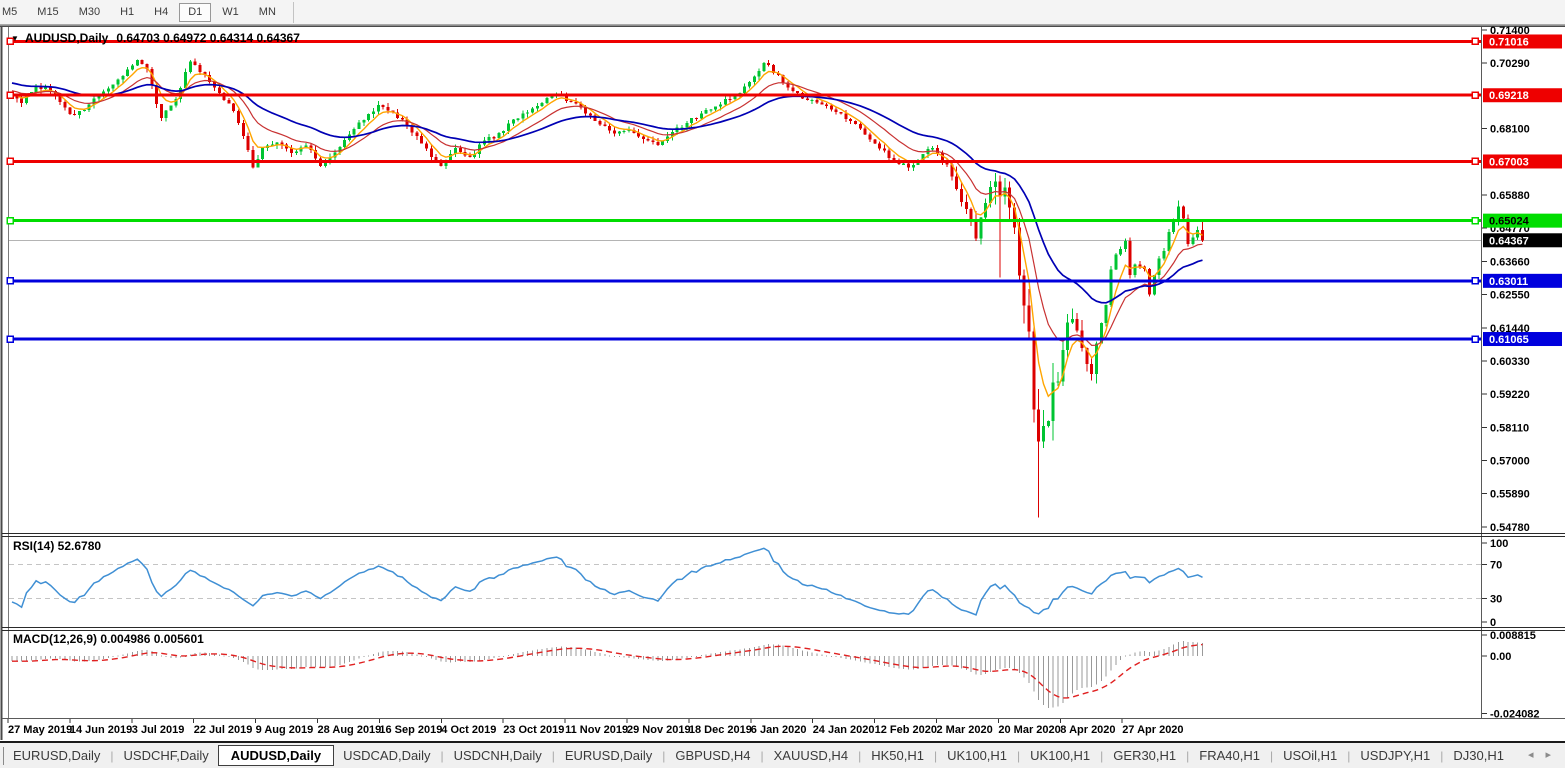  I want to click on tabs-scroll-right-icon: ▸, so click(1548, 755).